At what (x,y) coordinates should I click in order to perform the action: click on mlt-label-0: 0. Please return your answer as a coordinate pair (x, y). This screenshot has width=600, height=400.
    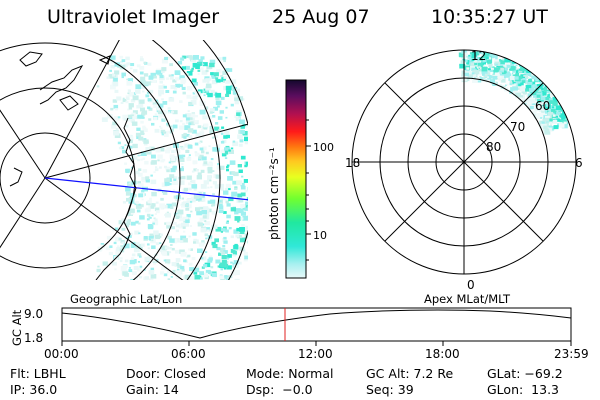
    Looking at the image, I should click on (471, 285).